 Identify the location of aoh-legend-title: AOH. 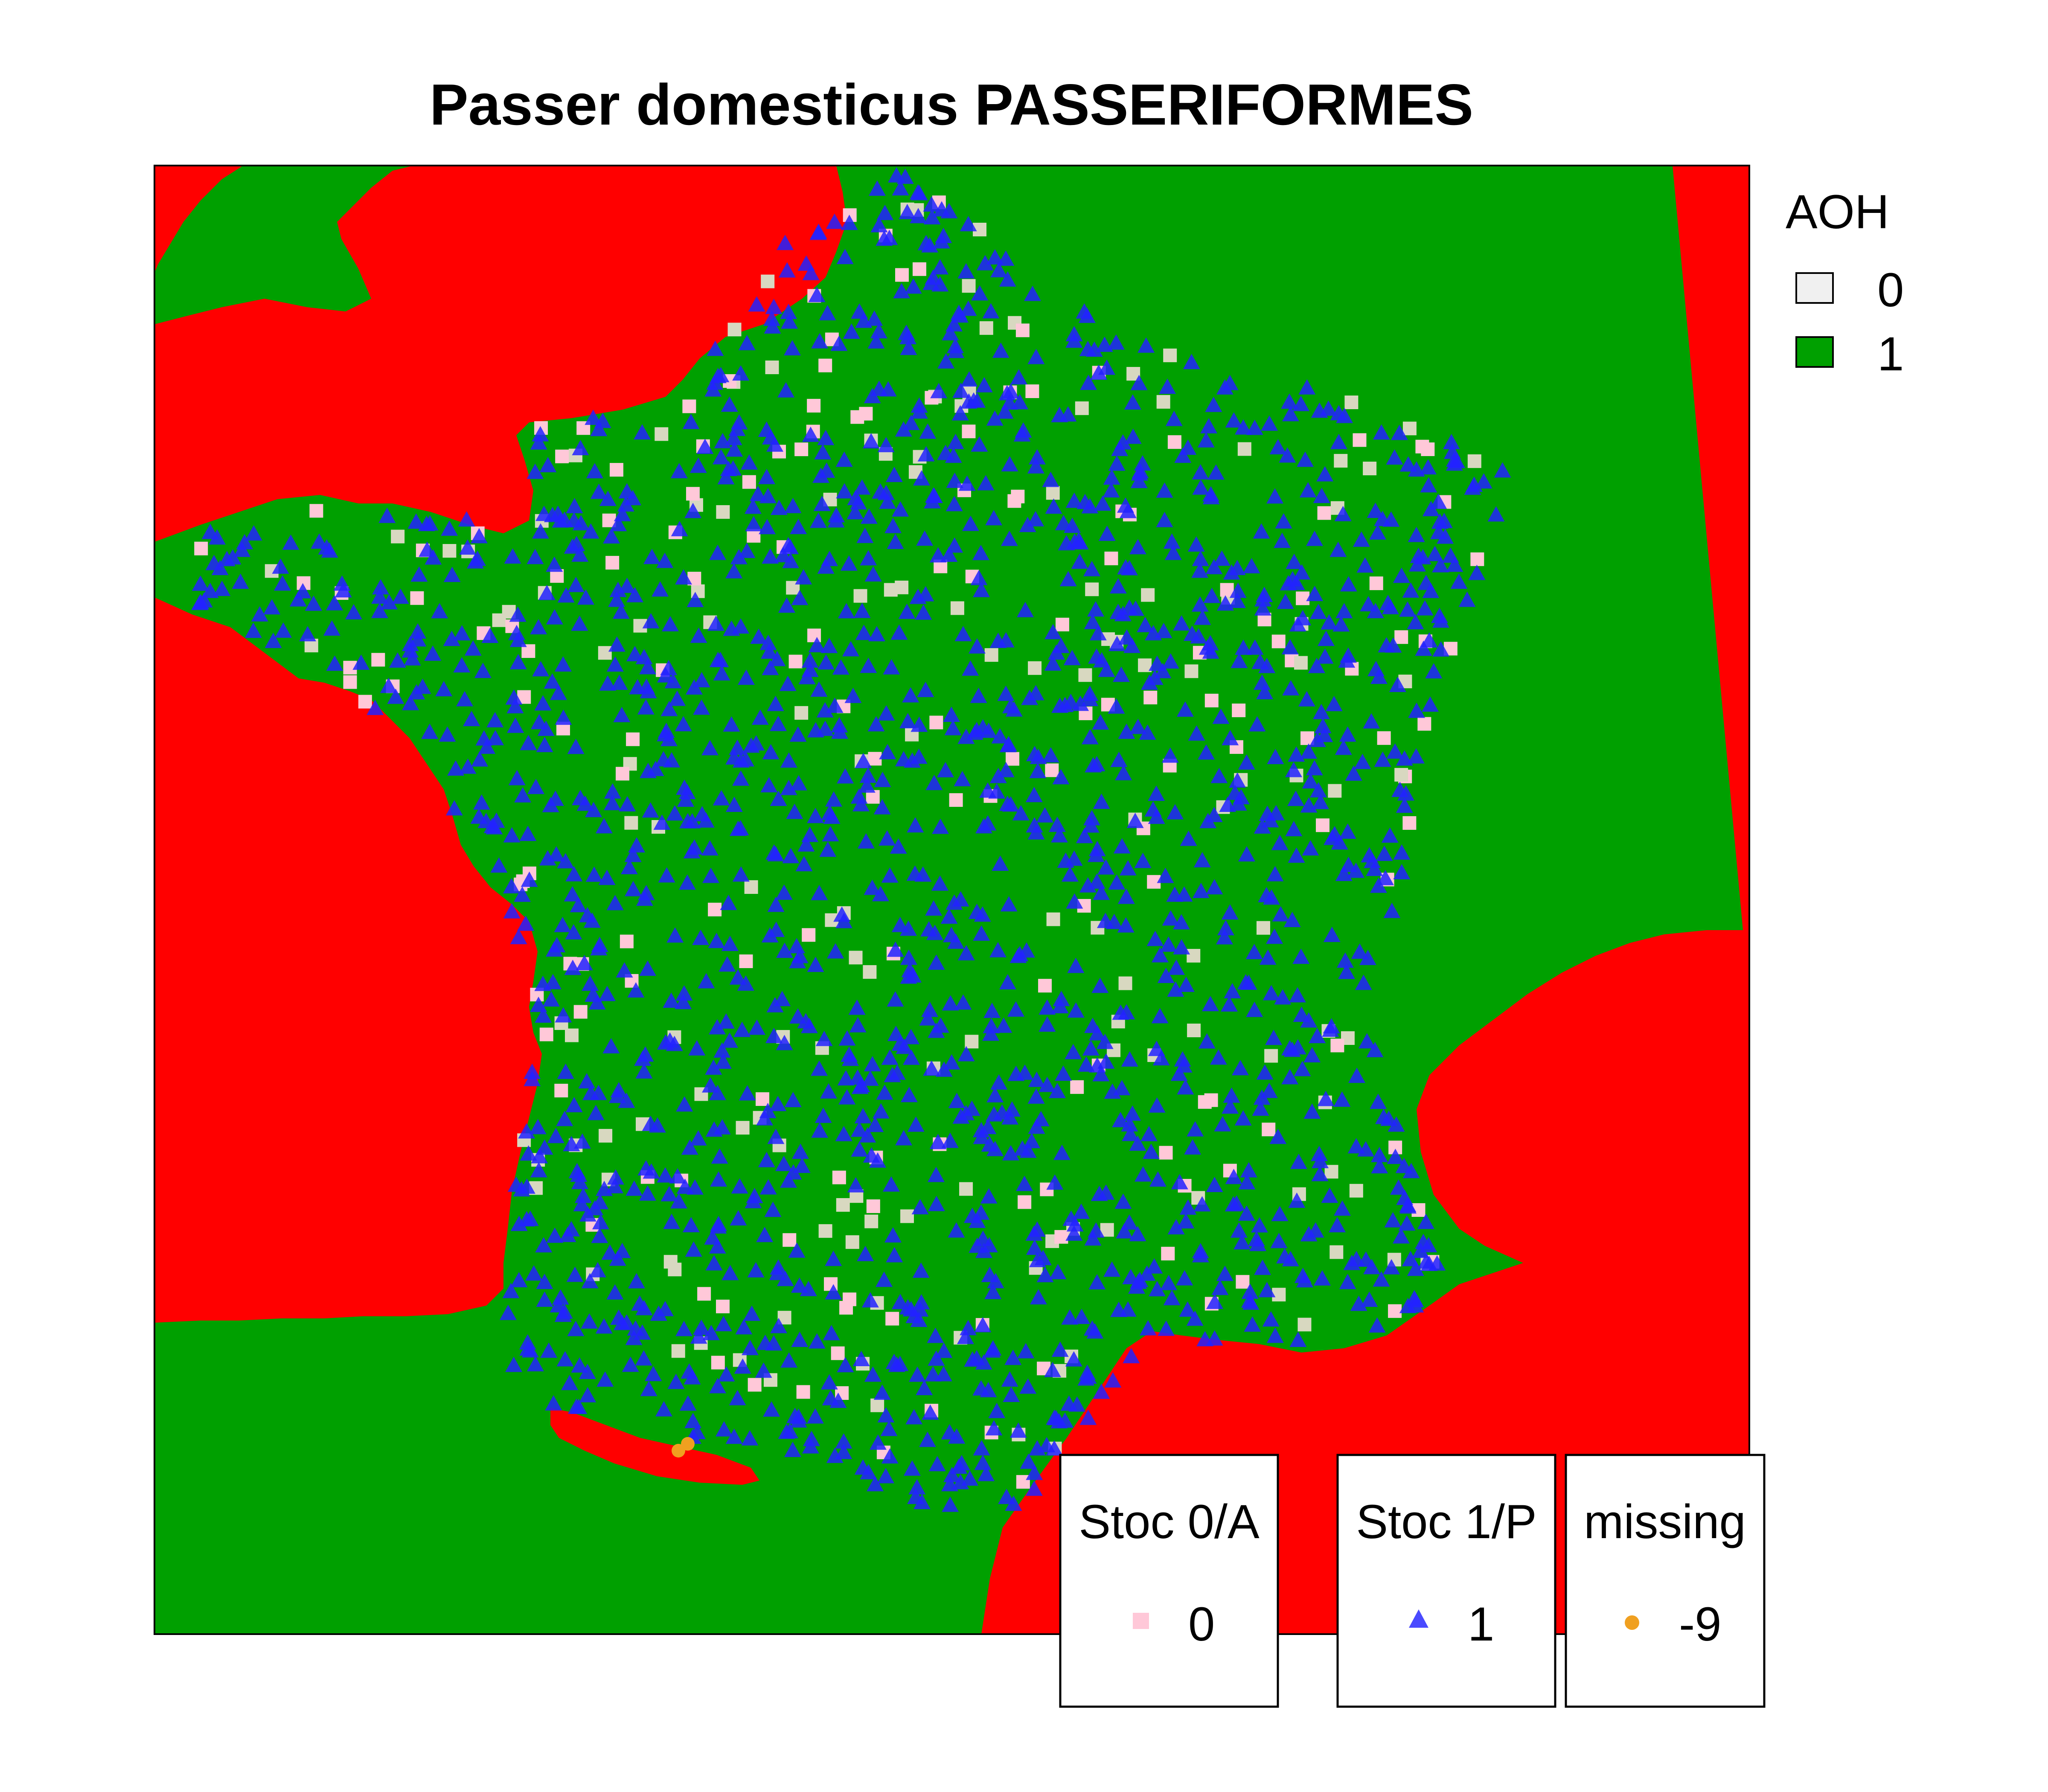
(1838, 212).